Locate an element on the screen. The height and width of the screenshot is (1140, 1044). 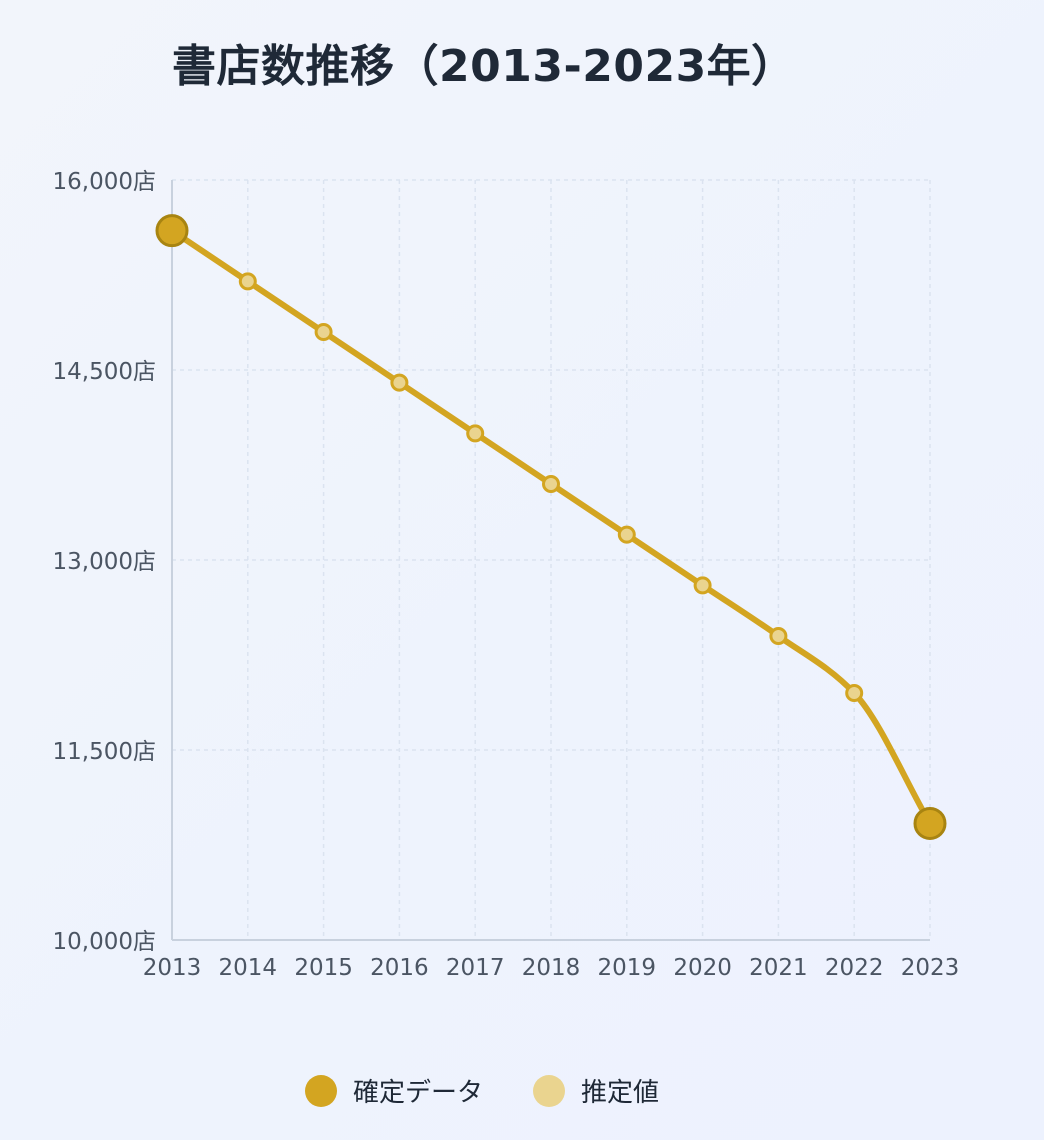
y-tick-label: 13,000店 is located at coordinates (104, 562).